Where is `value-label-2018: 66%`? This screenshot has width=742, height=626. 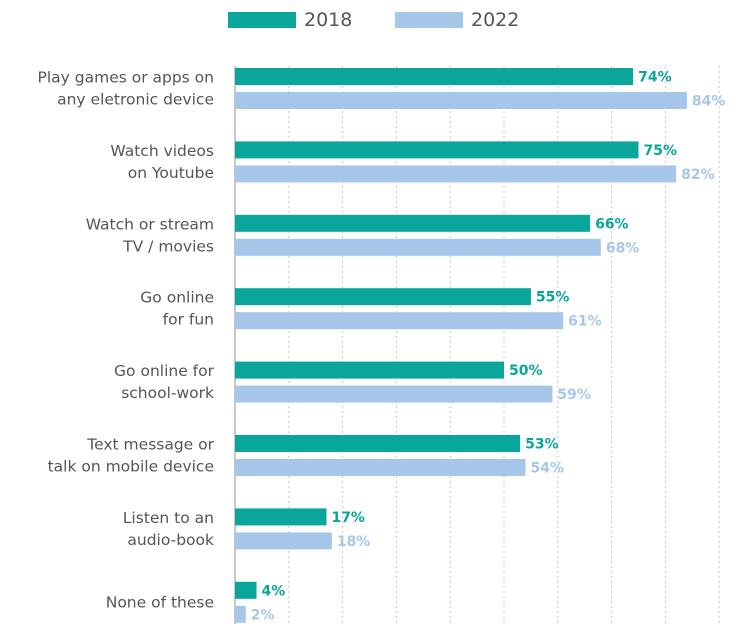 value-label-2018: 66% is located at coordinates (612, 224).